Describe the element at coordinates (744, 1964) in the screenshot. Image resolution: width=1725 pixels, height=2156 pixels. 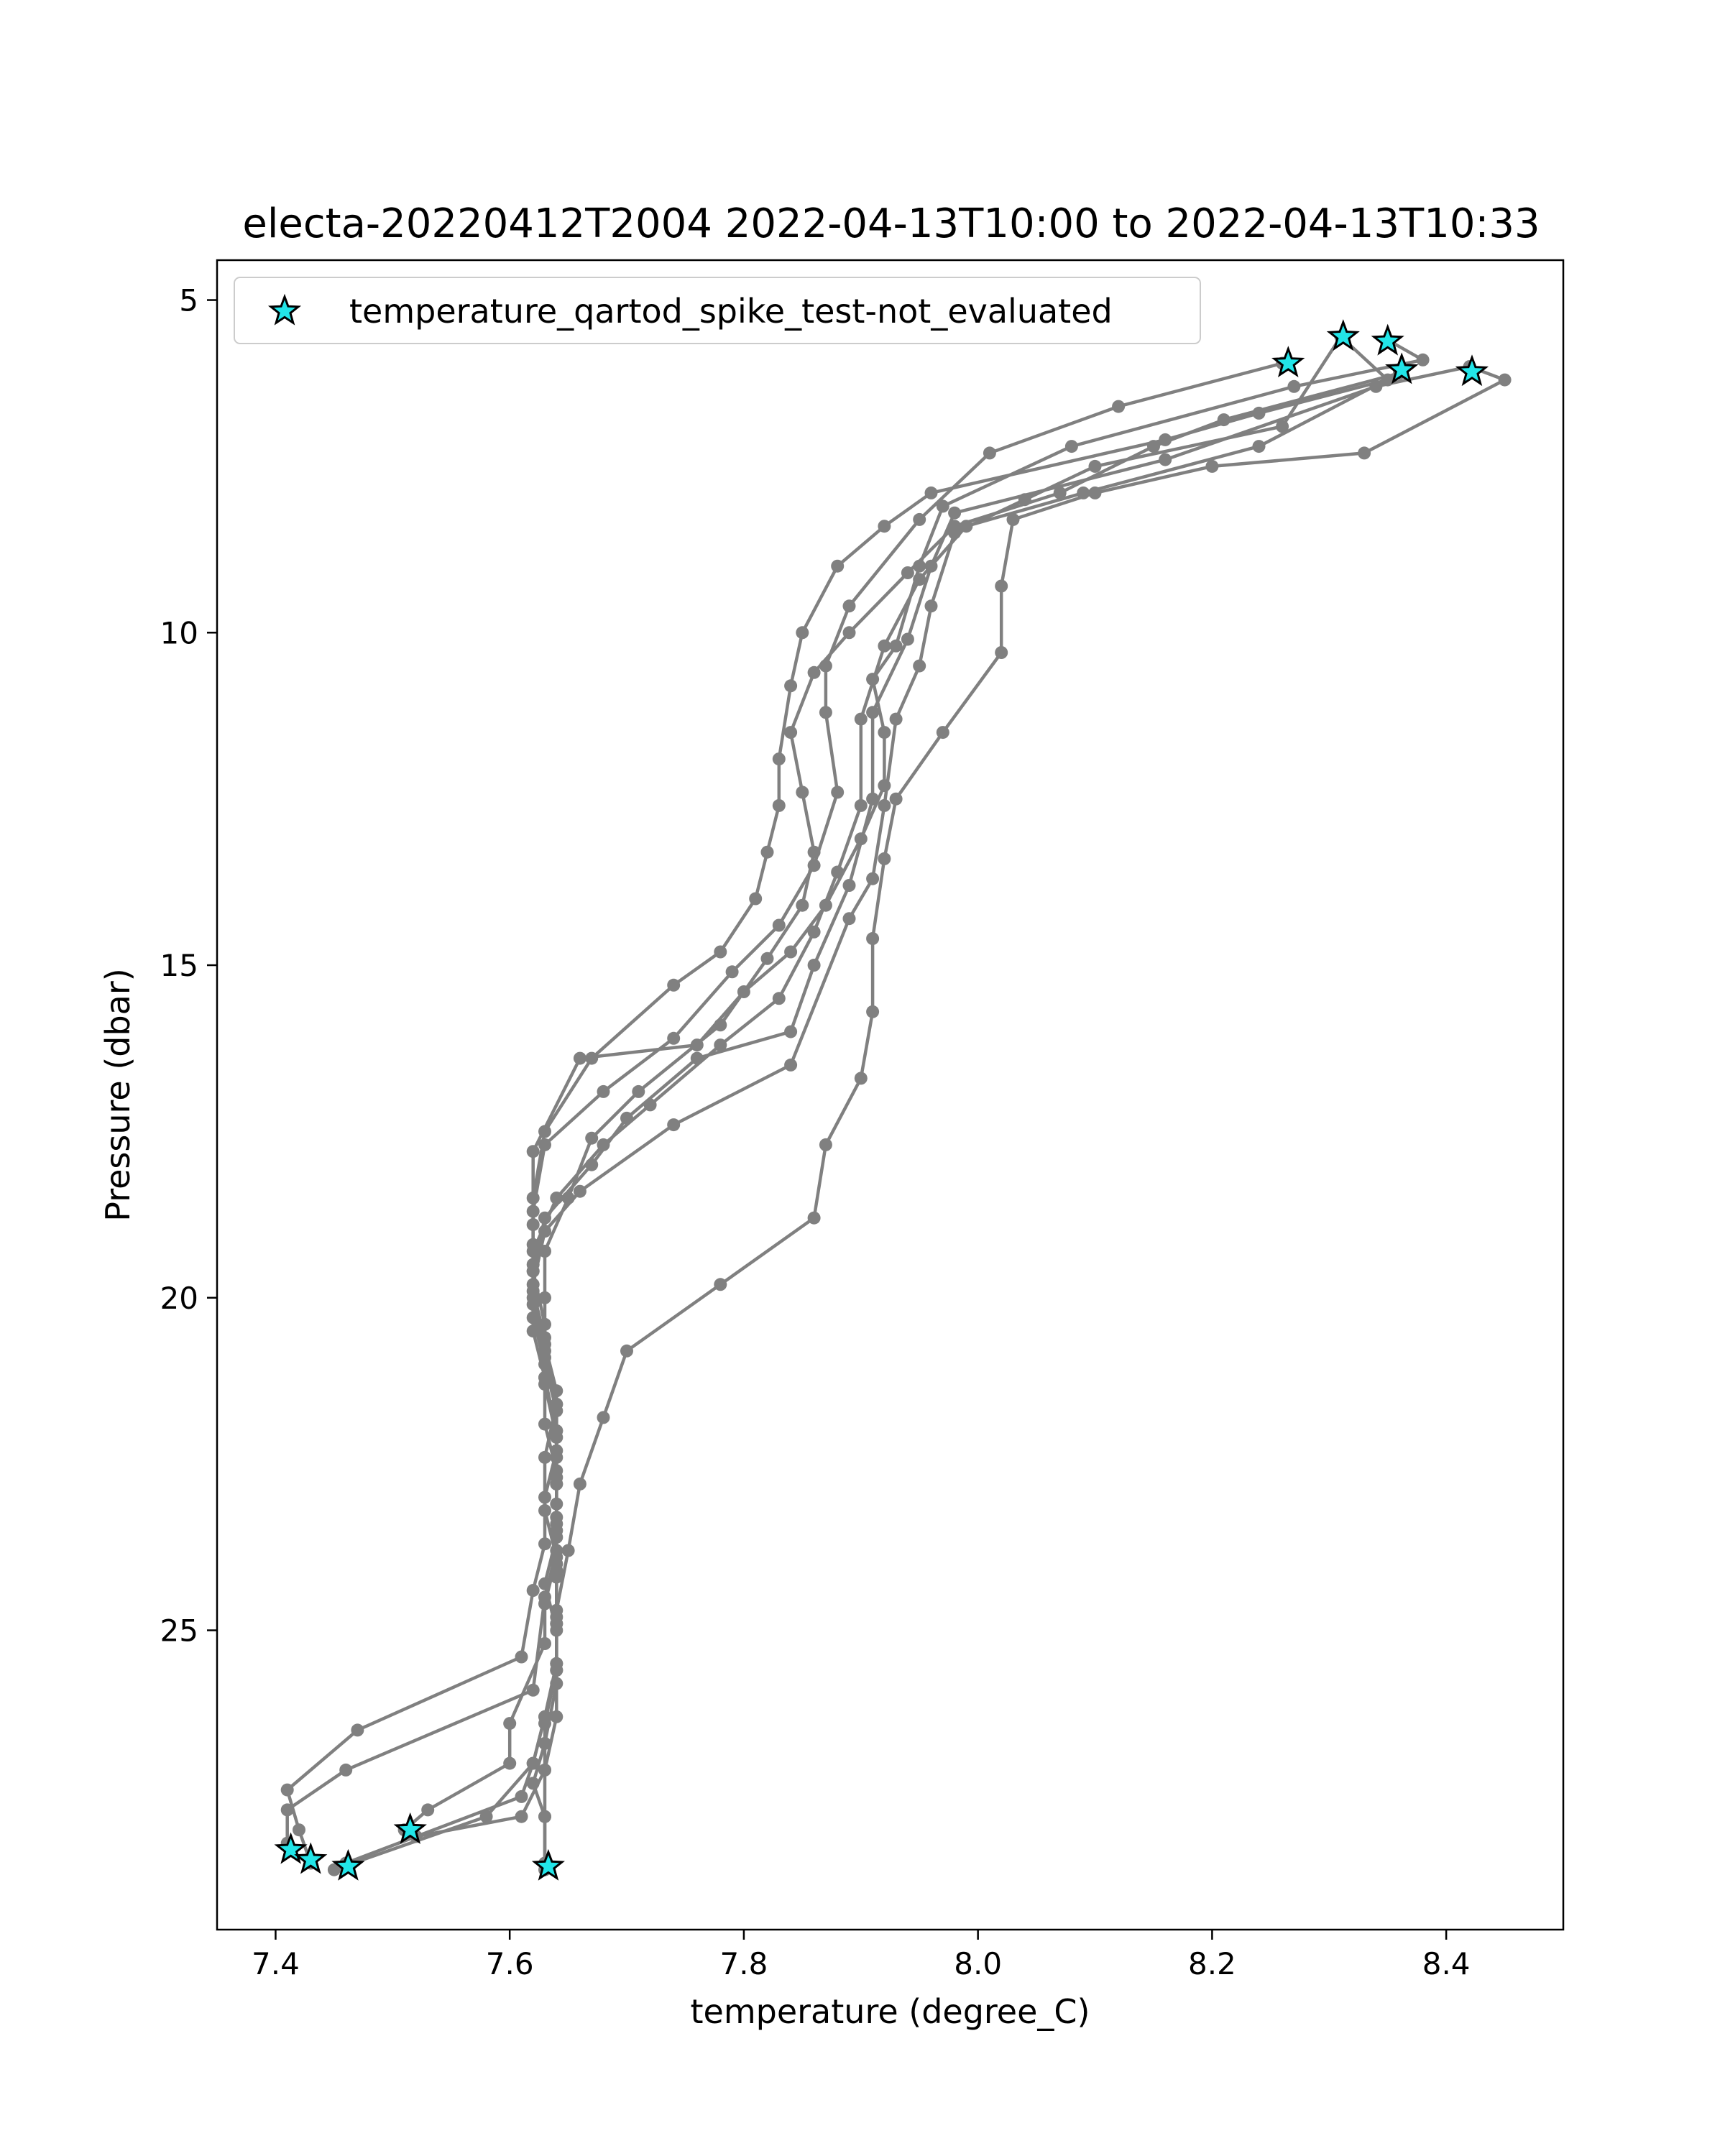
I see `x-tick-label: 7.8` at that location.